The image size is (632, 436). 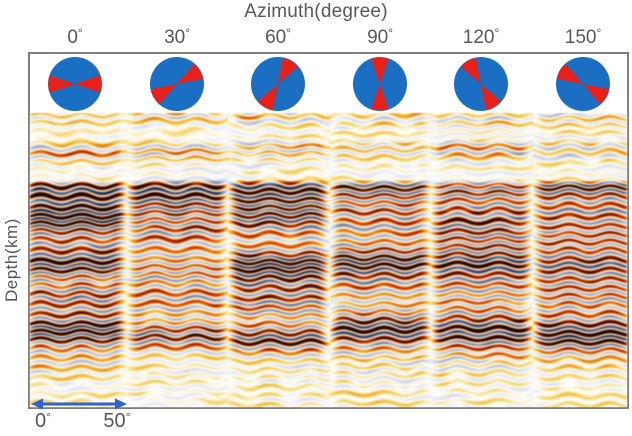 I want to click on arrow-left-head-icon, so click(x=37, y=404).